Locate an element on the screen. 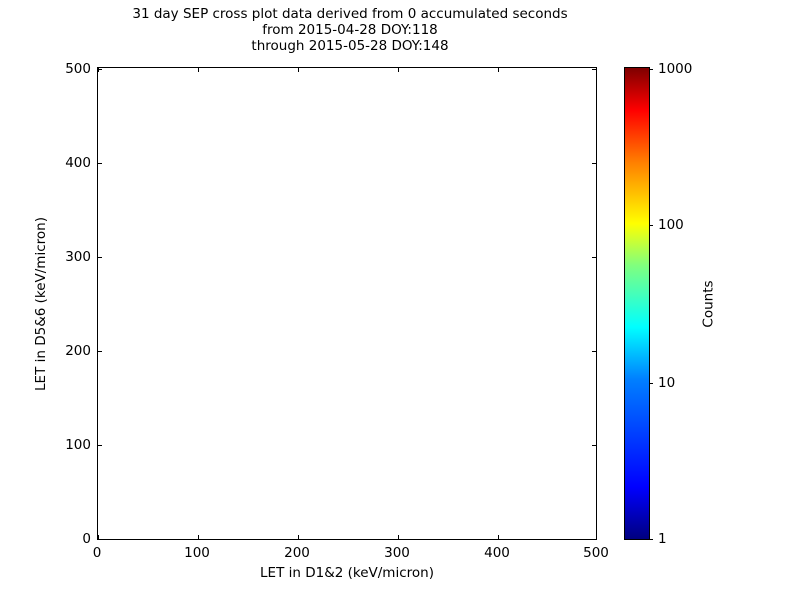 This screenshot has width=800, height=600. colorbar-tick-label: 1000 is located at coordinates (675, 69).